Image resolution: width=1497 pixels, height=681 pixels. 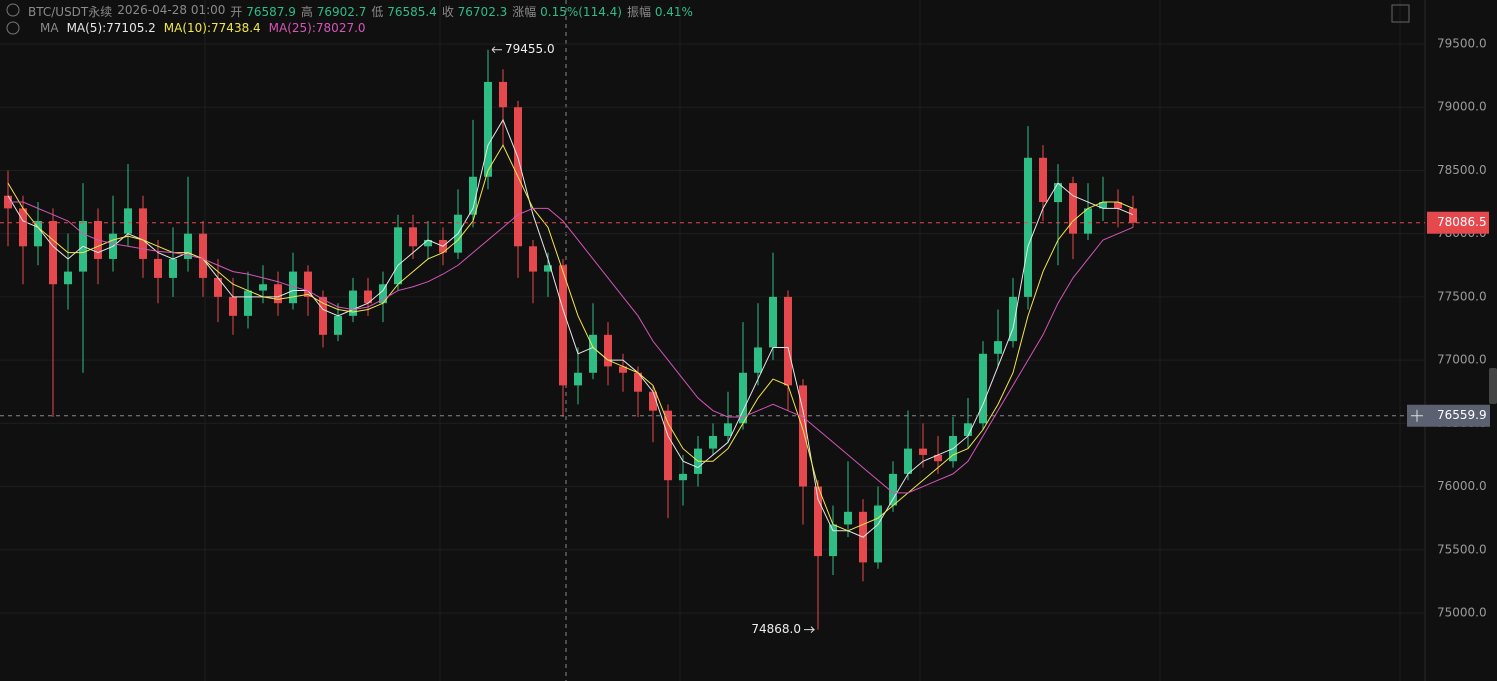 What do you see at coordinates (1462, 415) in the screenshot?
I see `crosshair-price-label: 76559.9` at bounding box center [1462, 415].